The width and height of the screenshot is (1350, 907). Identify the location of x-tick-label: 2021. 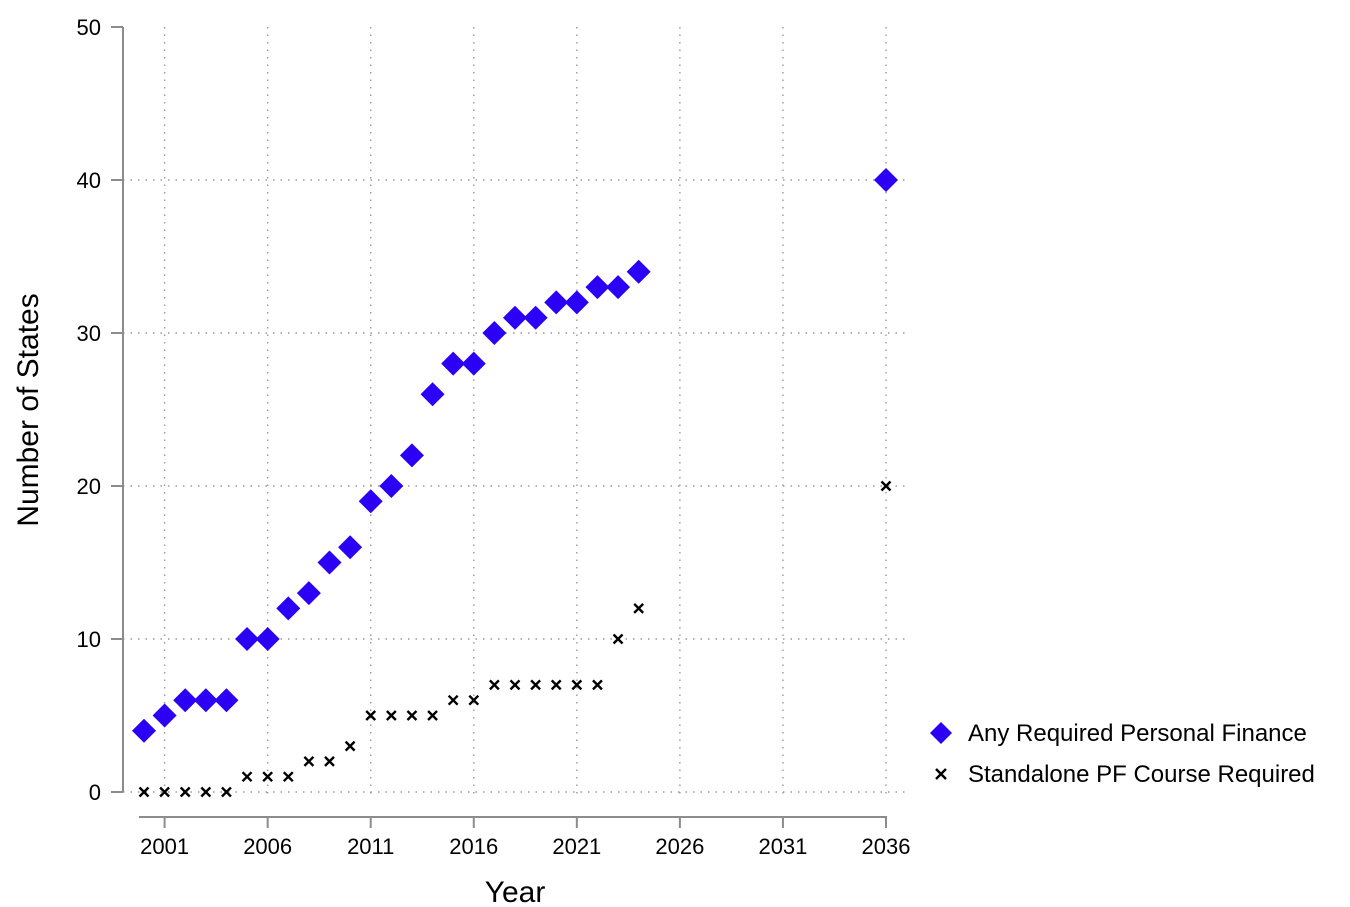
(576, 846).